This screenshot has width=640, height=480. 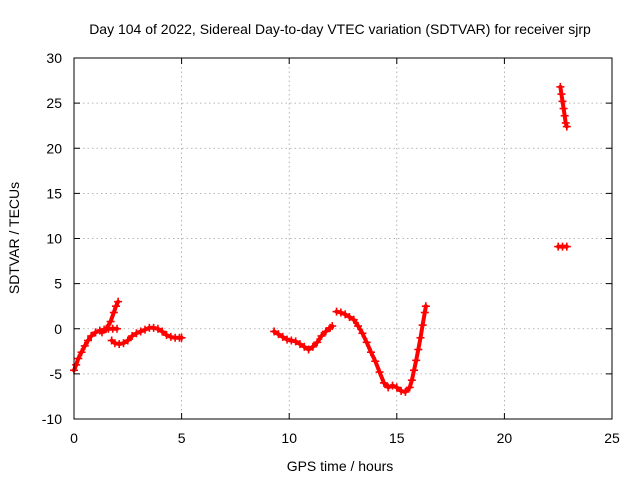 What do you see at coordinates (505, 438) in the screenshot?
I see `x-tick-label: 20` at bounding box center [505, 438].